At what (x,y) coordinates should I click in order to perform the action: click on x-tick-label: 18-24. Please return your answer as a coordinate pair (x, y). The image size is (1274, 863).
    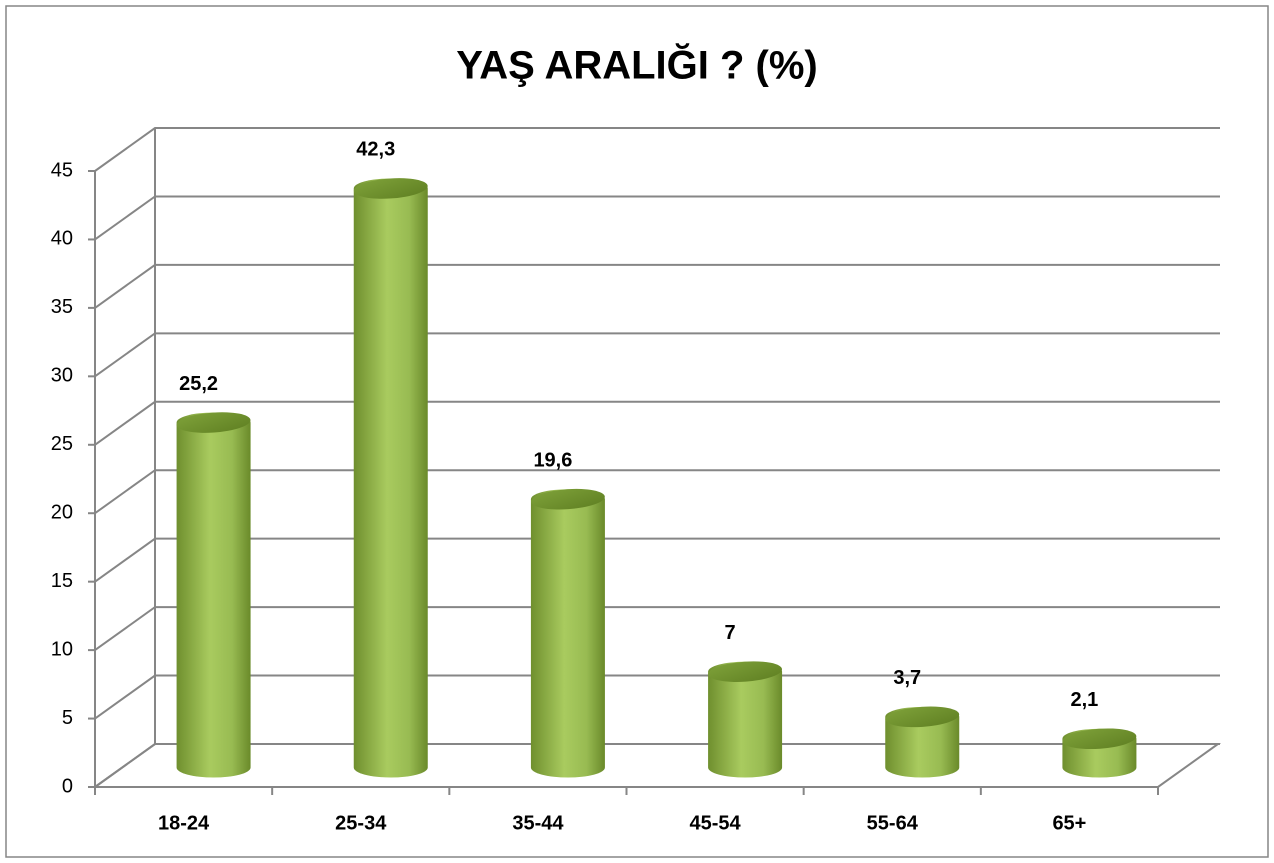
    Looking at the image, I should click on (184, 823).